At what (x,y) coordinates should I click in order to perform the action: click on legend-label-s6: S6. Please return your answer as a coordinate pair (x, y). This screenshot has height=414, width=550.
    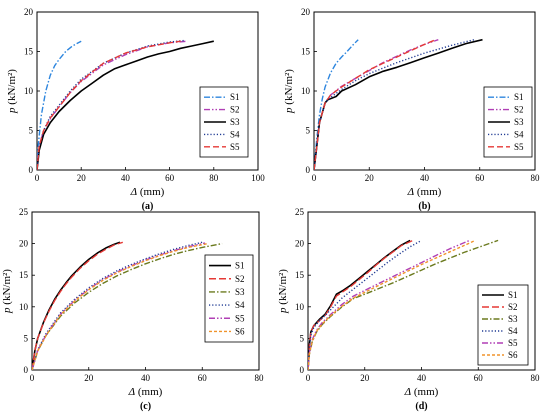
    Looking at the image, I should click on (513, 355).